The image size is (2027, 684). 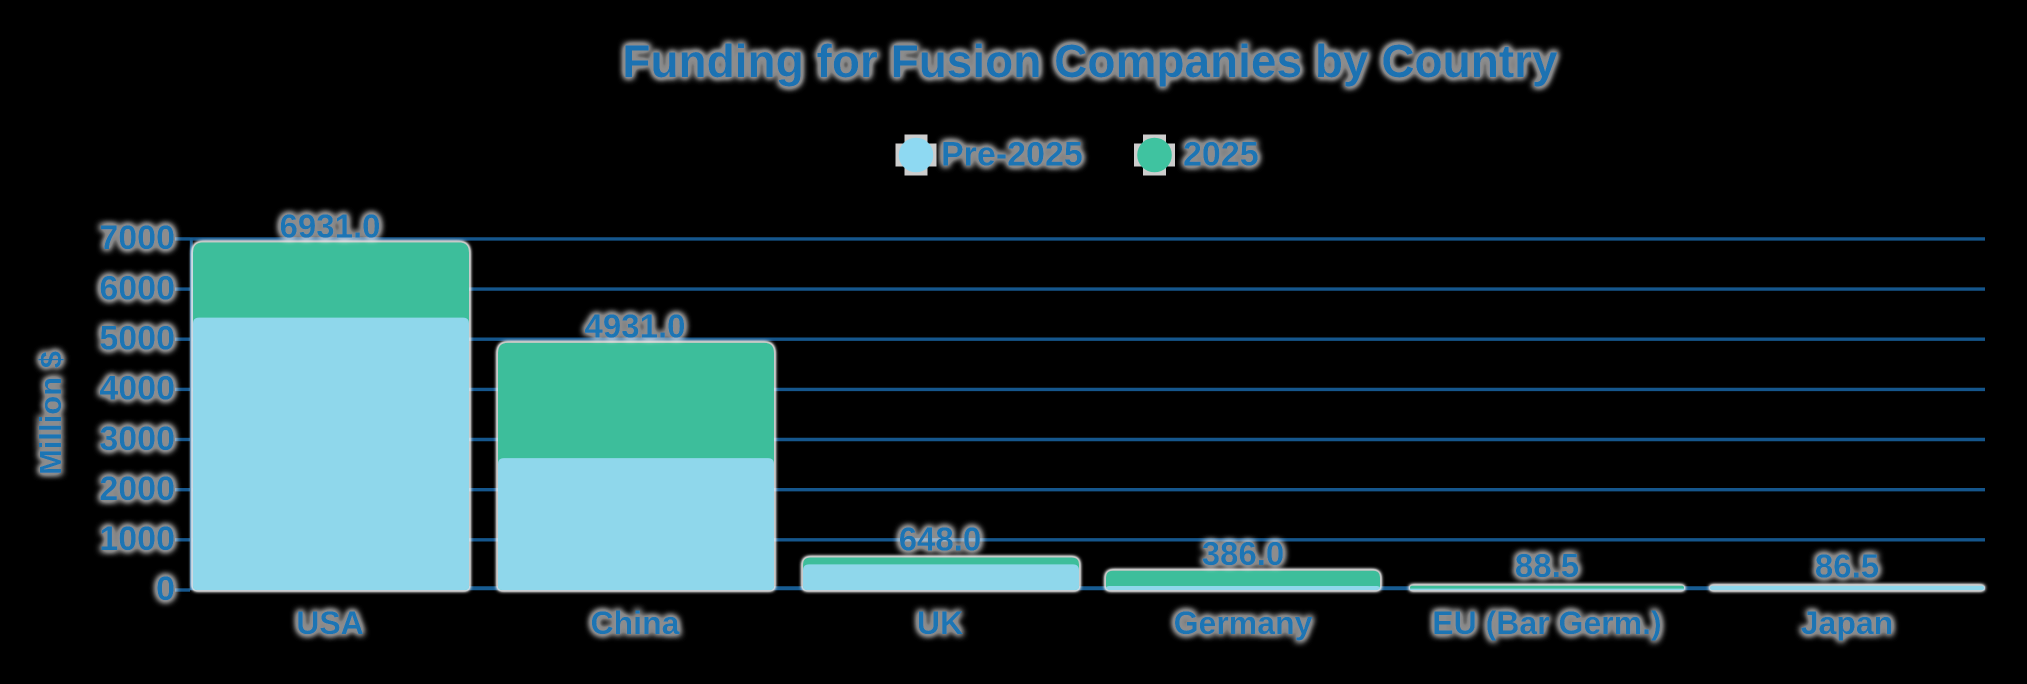 I want to click on svg-text: Germany, so click(x=1243, y=623).